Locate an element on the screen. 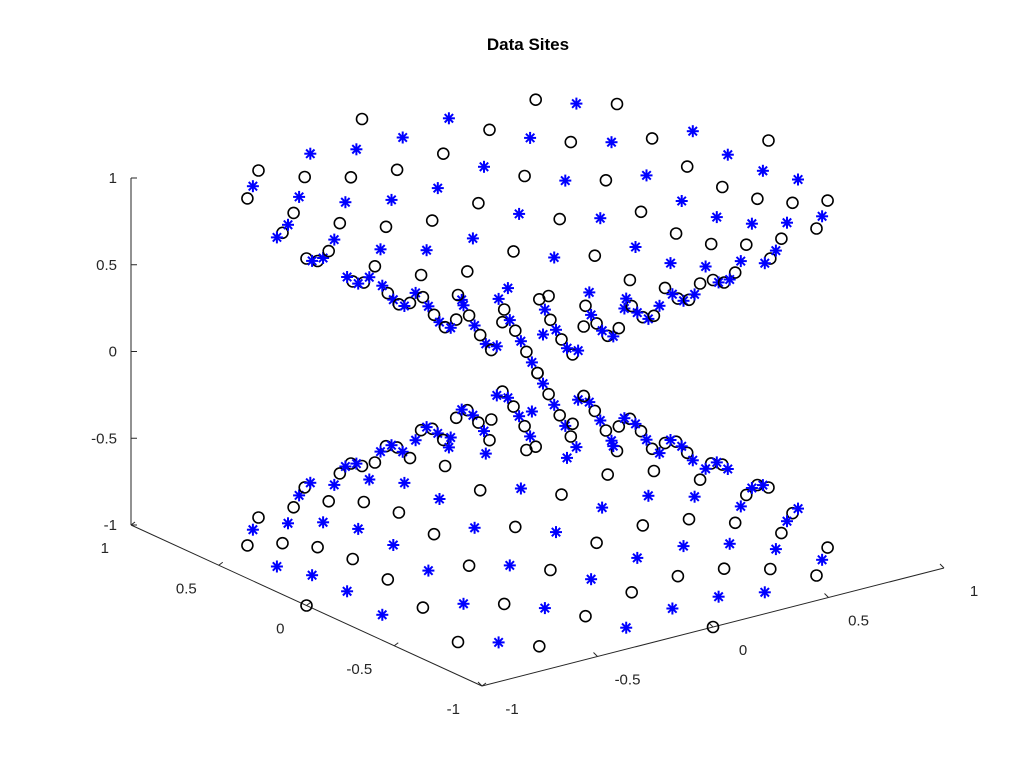 The width and height of the screenshot is (1024, 768). y-tick-mark is located at coordinates (308, 604).